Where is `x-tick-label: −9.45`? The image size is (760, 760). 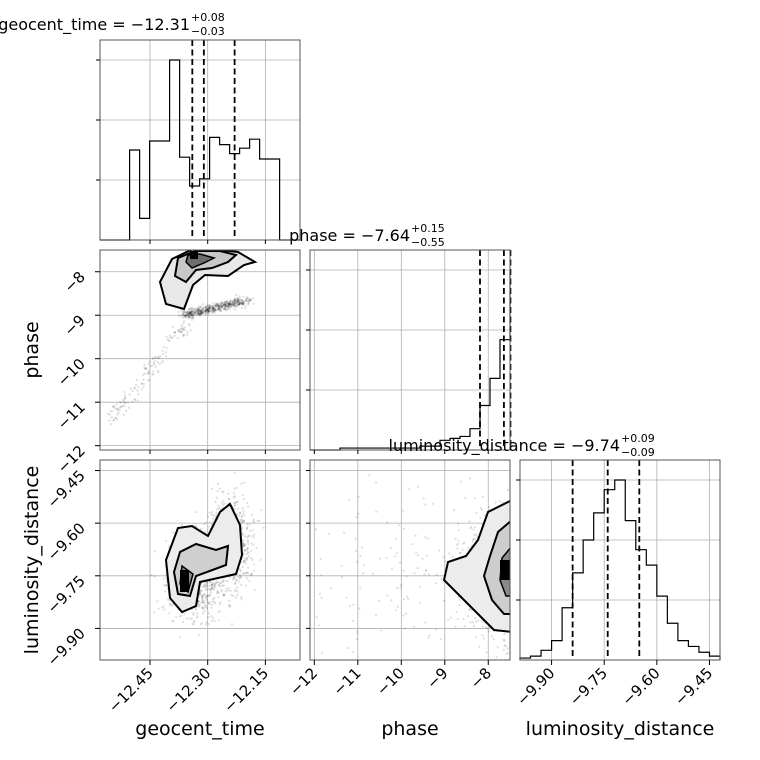 x-tick-label: −9.45 is located at coordinates (693, 686).